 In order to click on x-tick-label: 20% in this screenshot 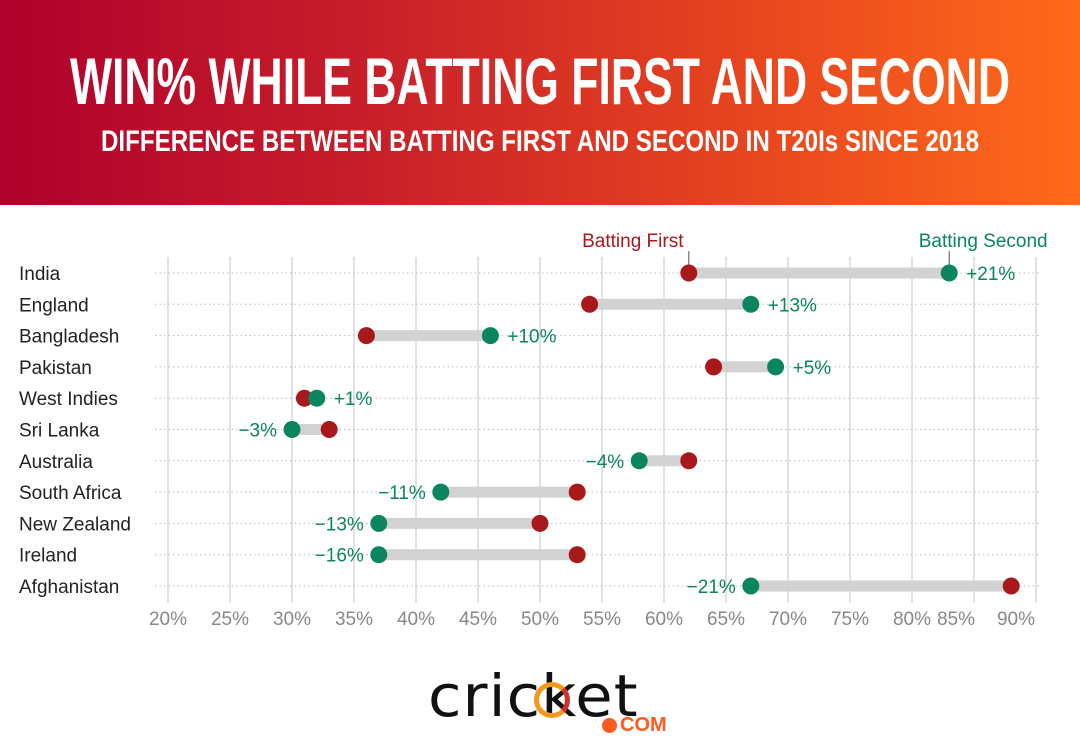, I will do `click(168, 619)`.